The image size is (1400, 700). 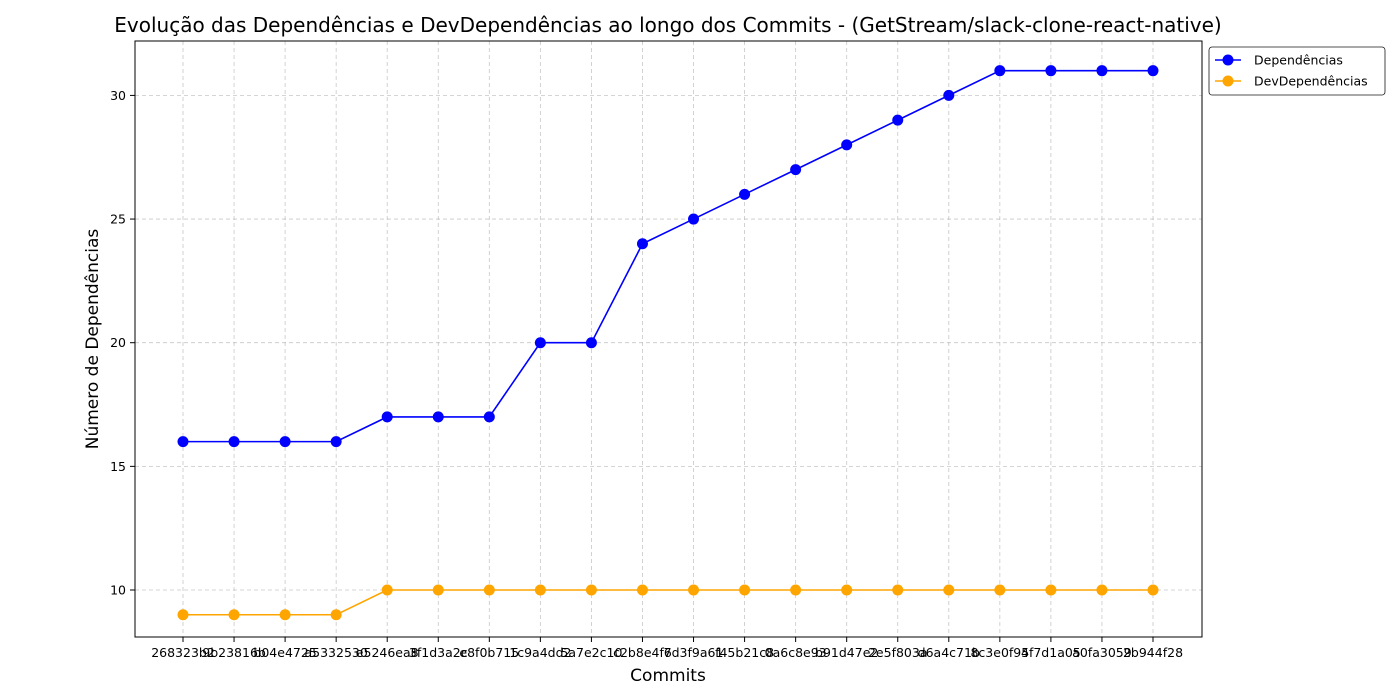 What do you see at coordinates (540, 652) in the screenshot?
I see `x-tick-label: 1c9a4dd2` at bounding box center [540, 652].